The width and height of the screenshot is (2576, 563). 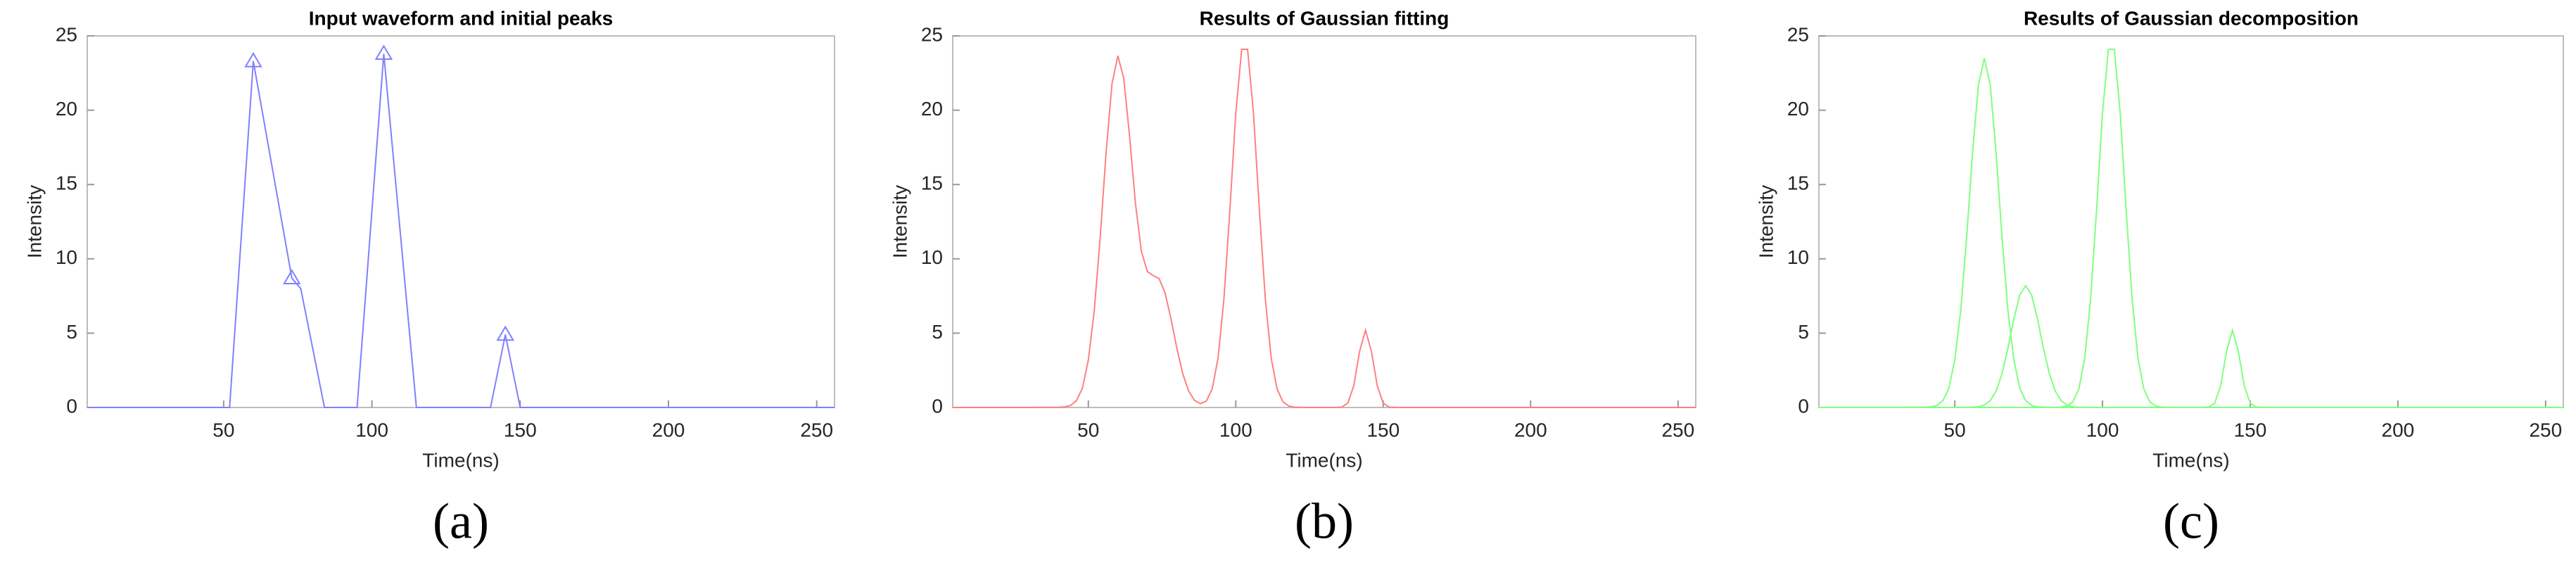 What do you see at coordinates (1324, 18) in the screenshot?
I see `chart-title: Results of Gaussian fitting` at bounding box center [1324, 18].